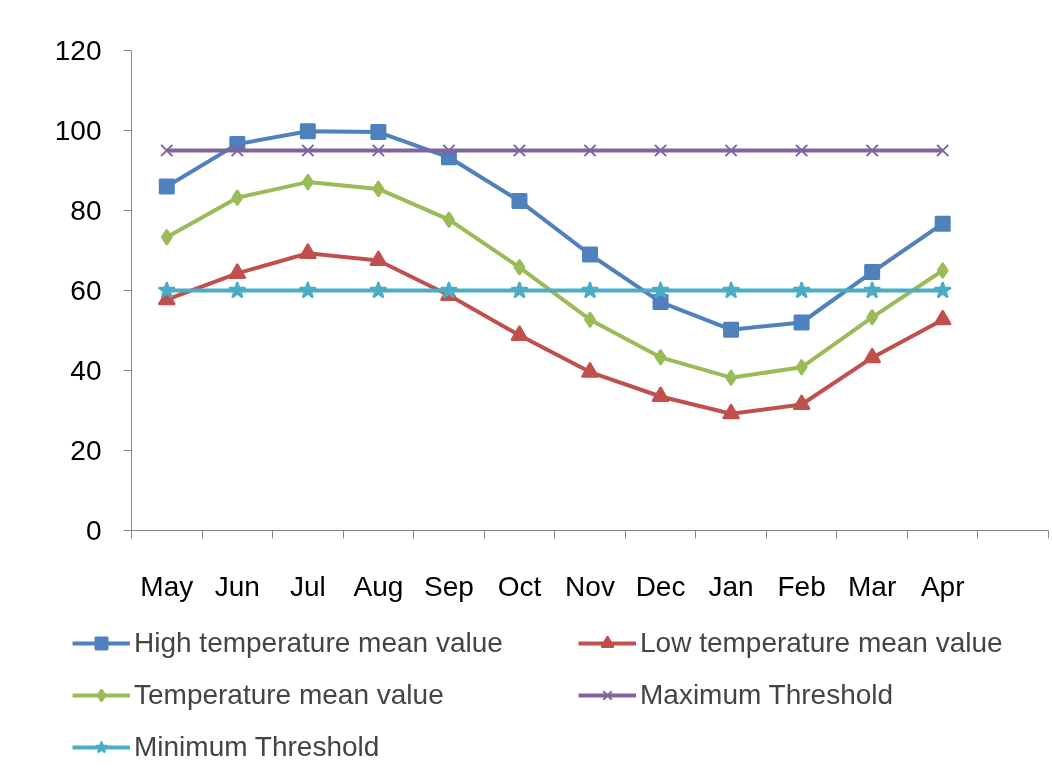 This screenshot has width=1052, height=774. I want to click on x-tick-label: May, so click(167, 586).